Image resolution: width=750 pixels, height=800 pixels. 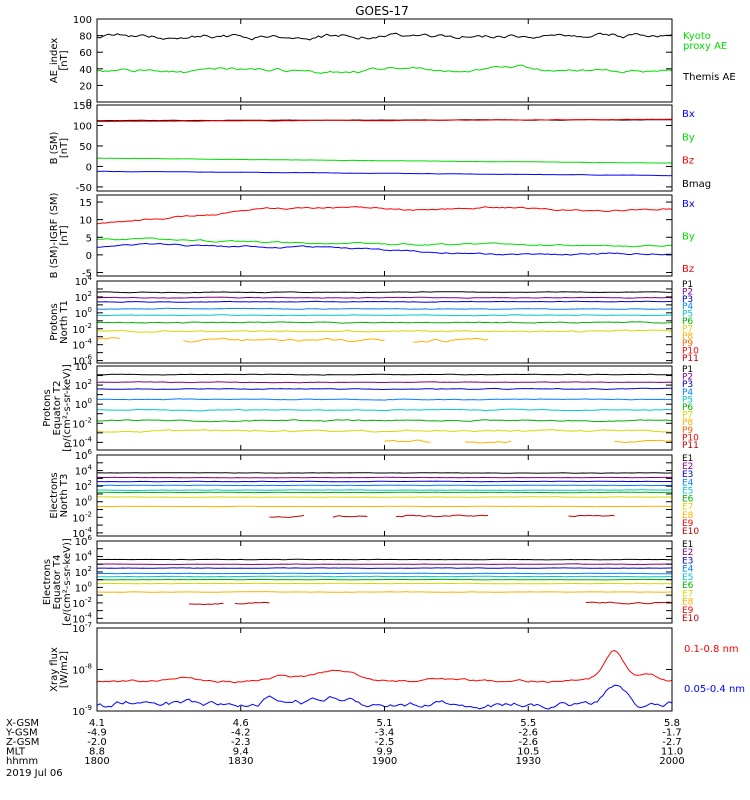 What do you see at coordinates (85, 203) in the screenshot?
I see `y-tick-label: 15` at bounding box center [85, 203].